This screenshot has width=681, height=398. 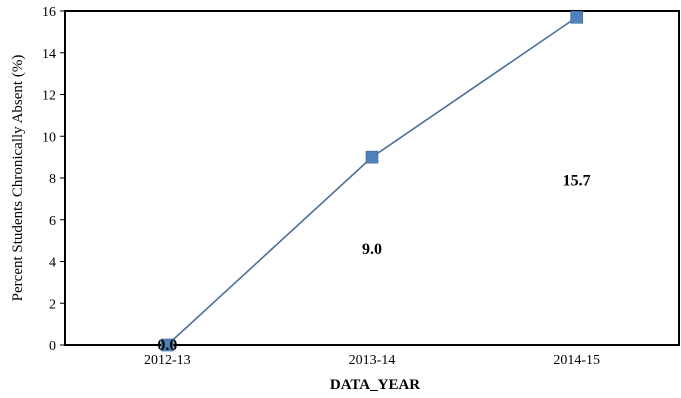 I want to click on y-tick-label: 2, so click(x=52, y=304).